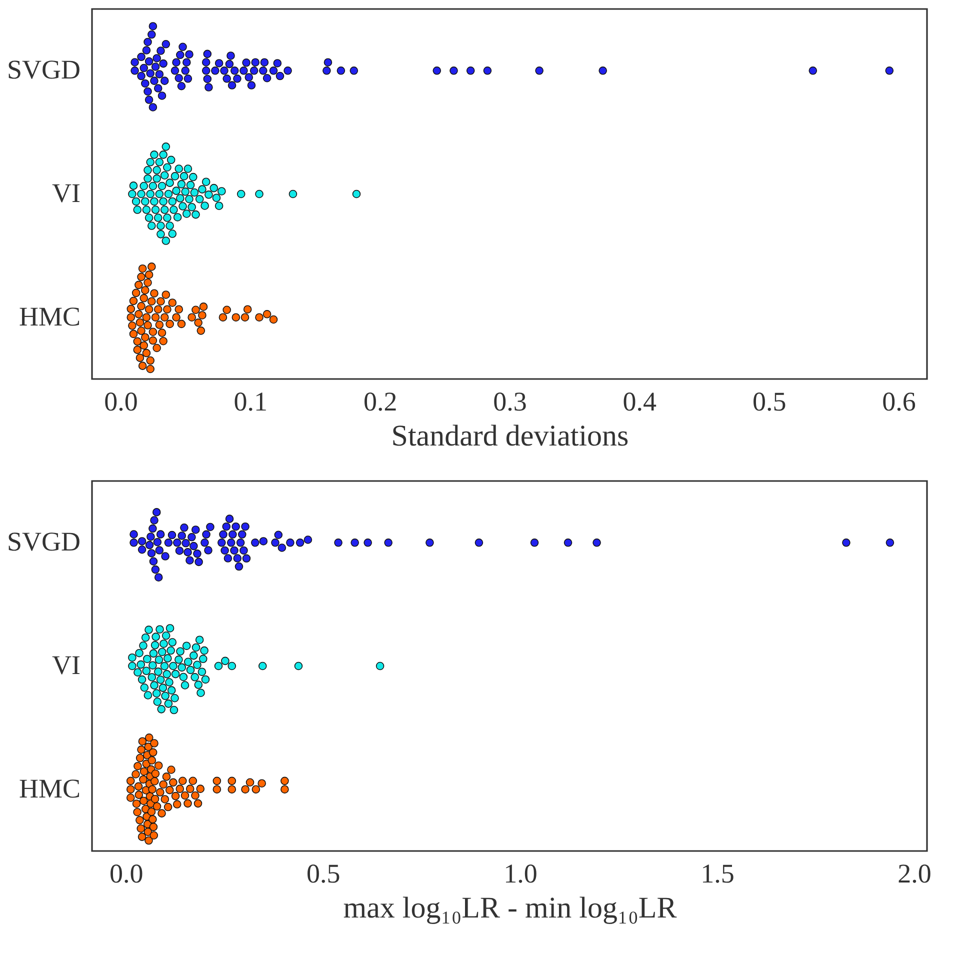 The height and width of the screenshot is (955, 955). What do you see at coordinates (915, 873) in the screenshot?
I see `x-tick-label: 2.0` at bounding box center [915, 873].